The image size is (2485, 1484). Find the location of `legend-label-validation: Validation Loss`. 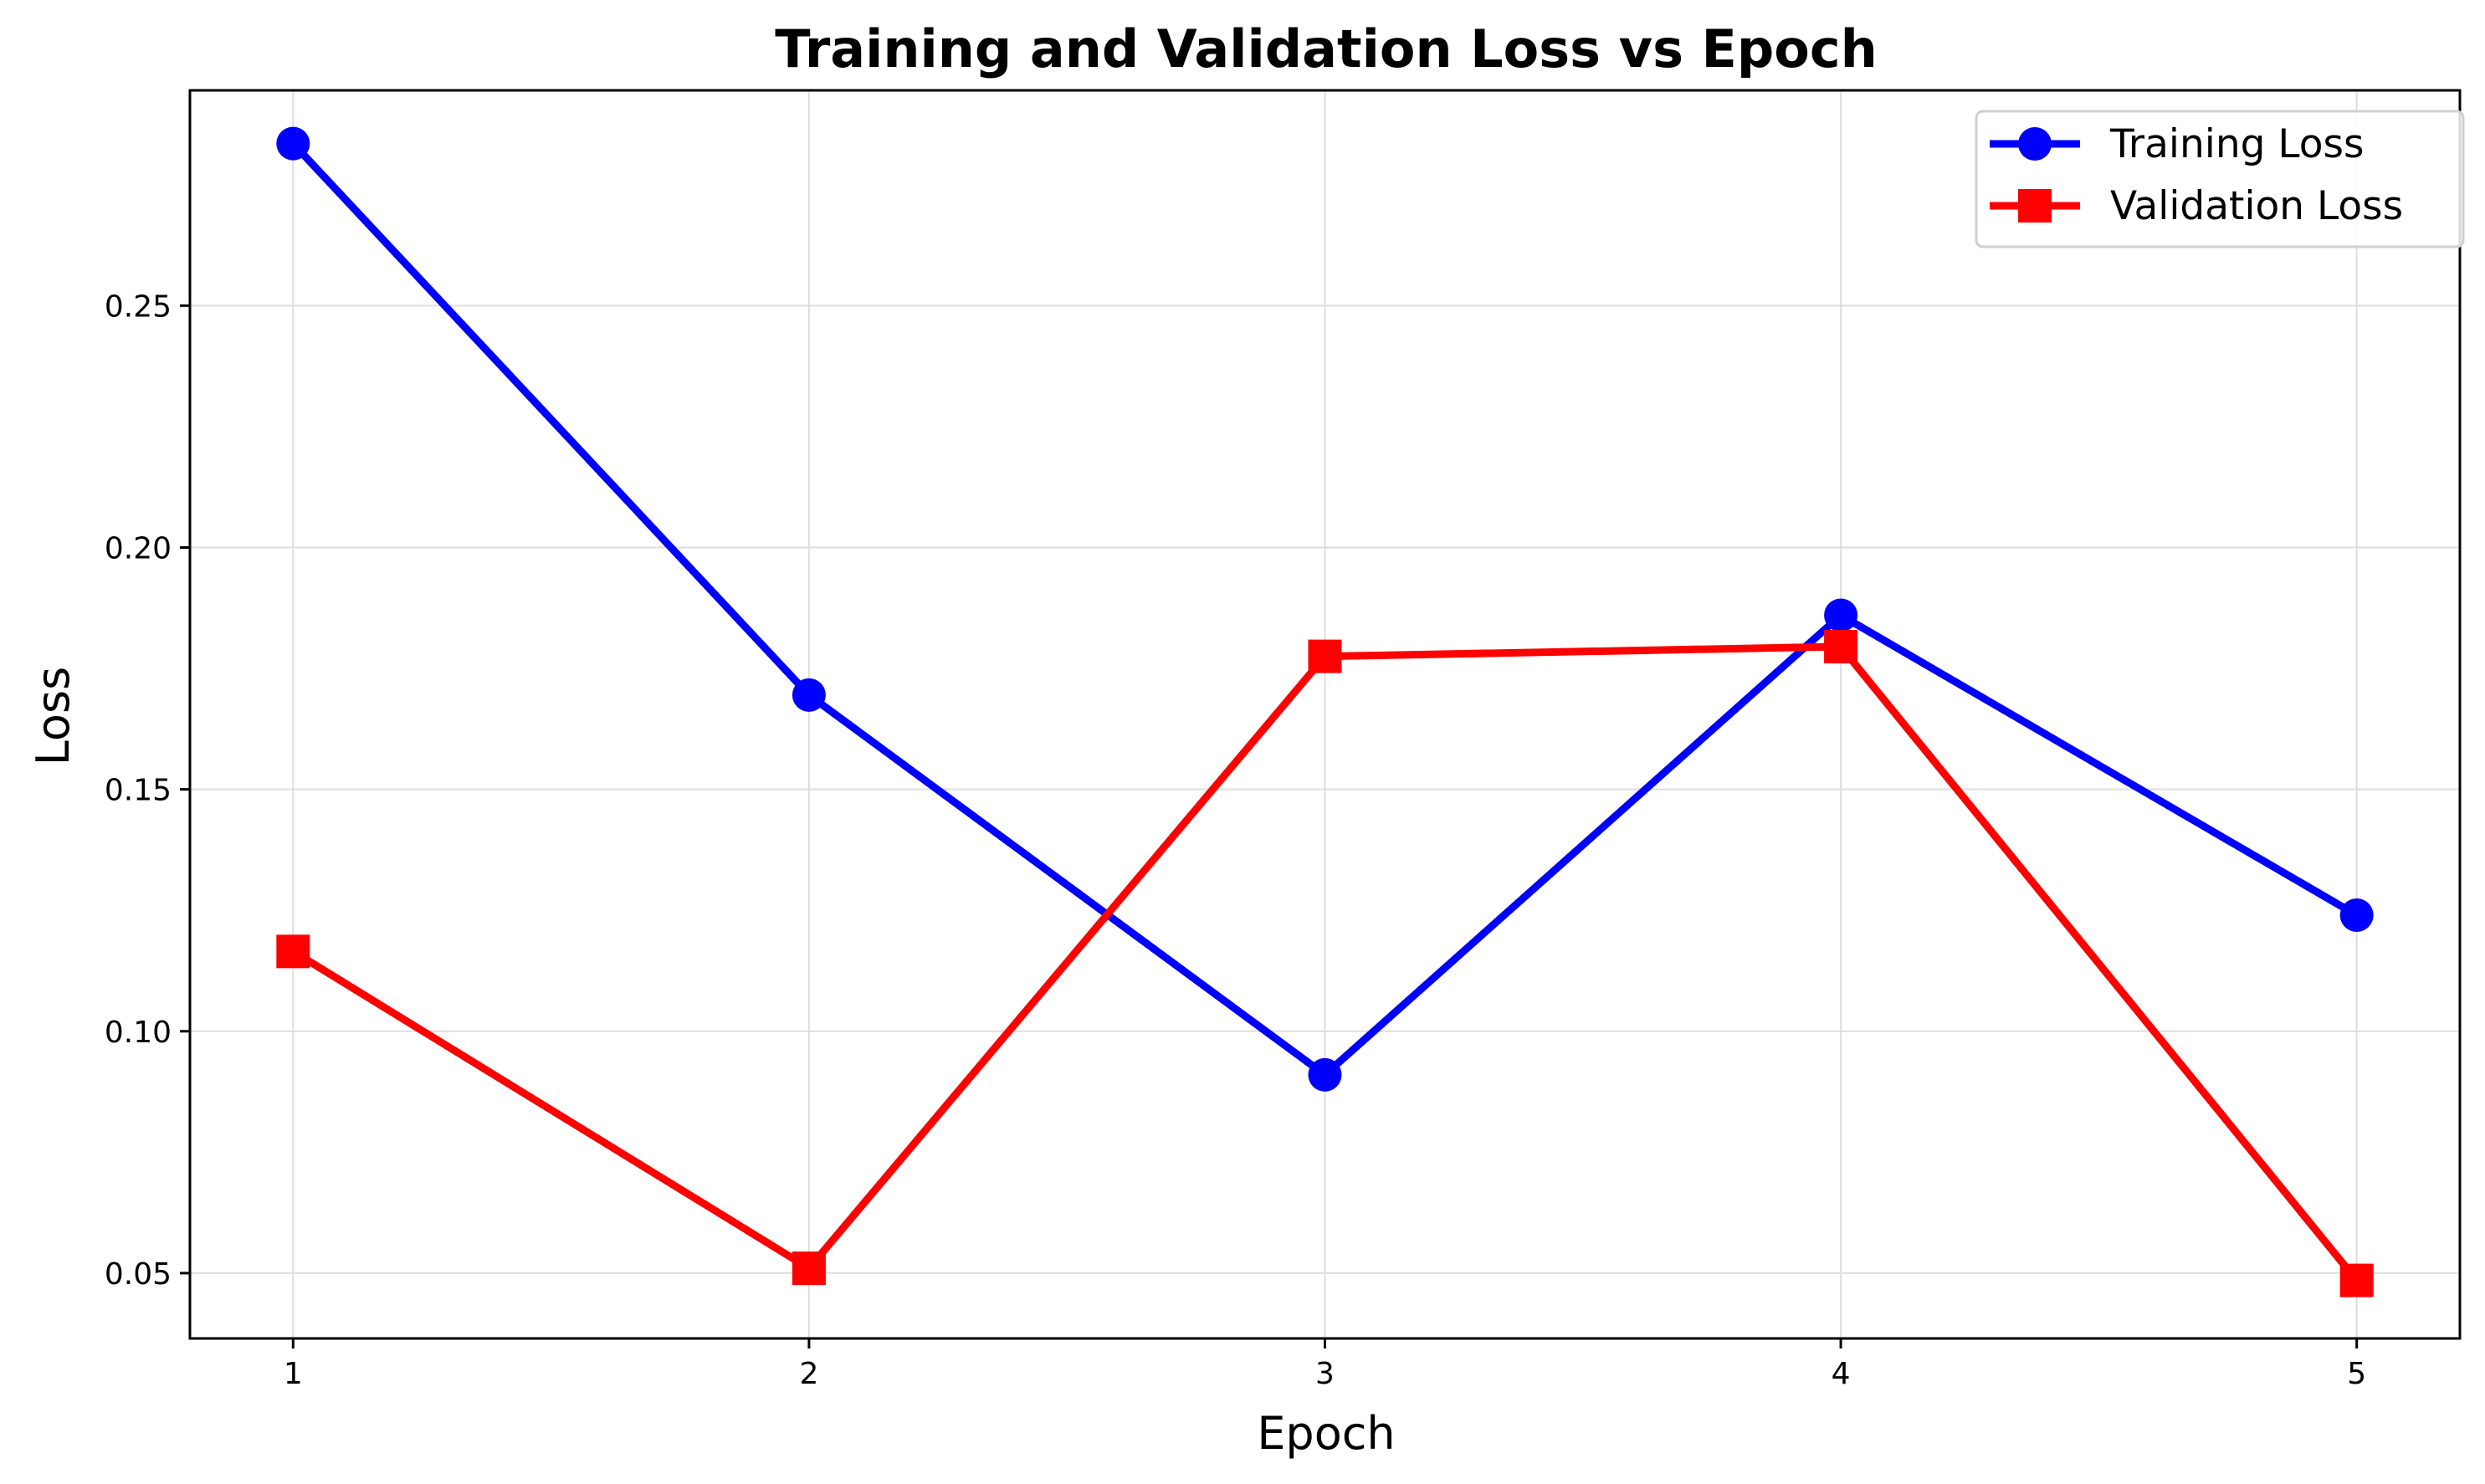

legend-label-validation: Validation Loss is located at coordinates (2257, 206).